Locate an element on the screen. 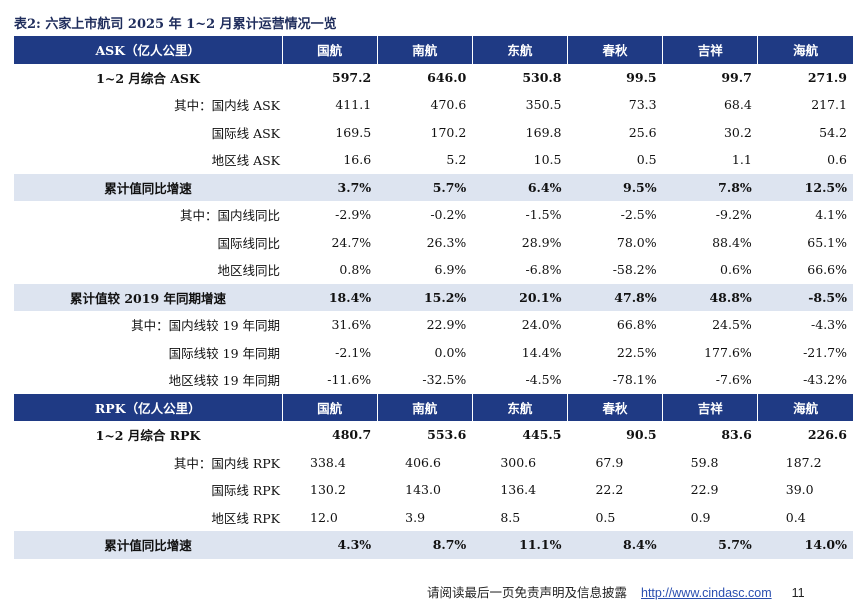 The width and height of the screenshot is (867, 613). page-number: 11 is located at coordinates (798, 593).